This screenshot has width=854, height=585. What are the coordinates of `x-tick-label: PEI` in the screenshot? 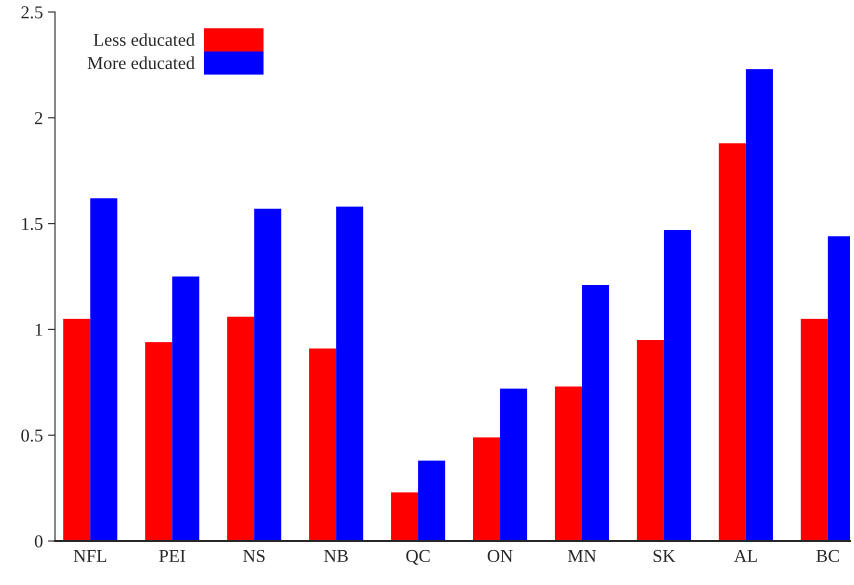 It's located at (172, 556).